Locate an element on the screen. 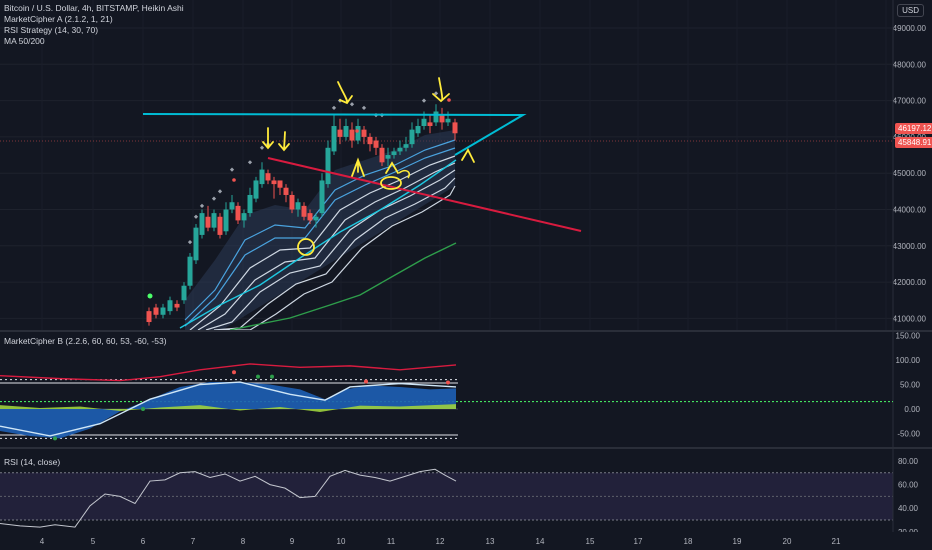  time-axis-label: 14 is located at coordinates (540, 541).